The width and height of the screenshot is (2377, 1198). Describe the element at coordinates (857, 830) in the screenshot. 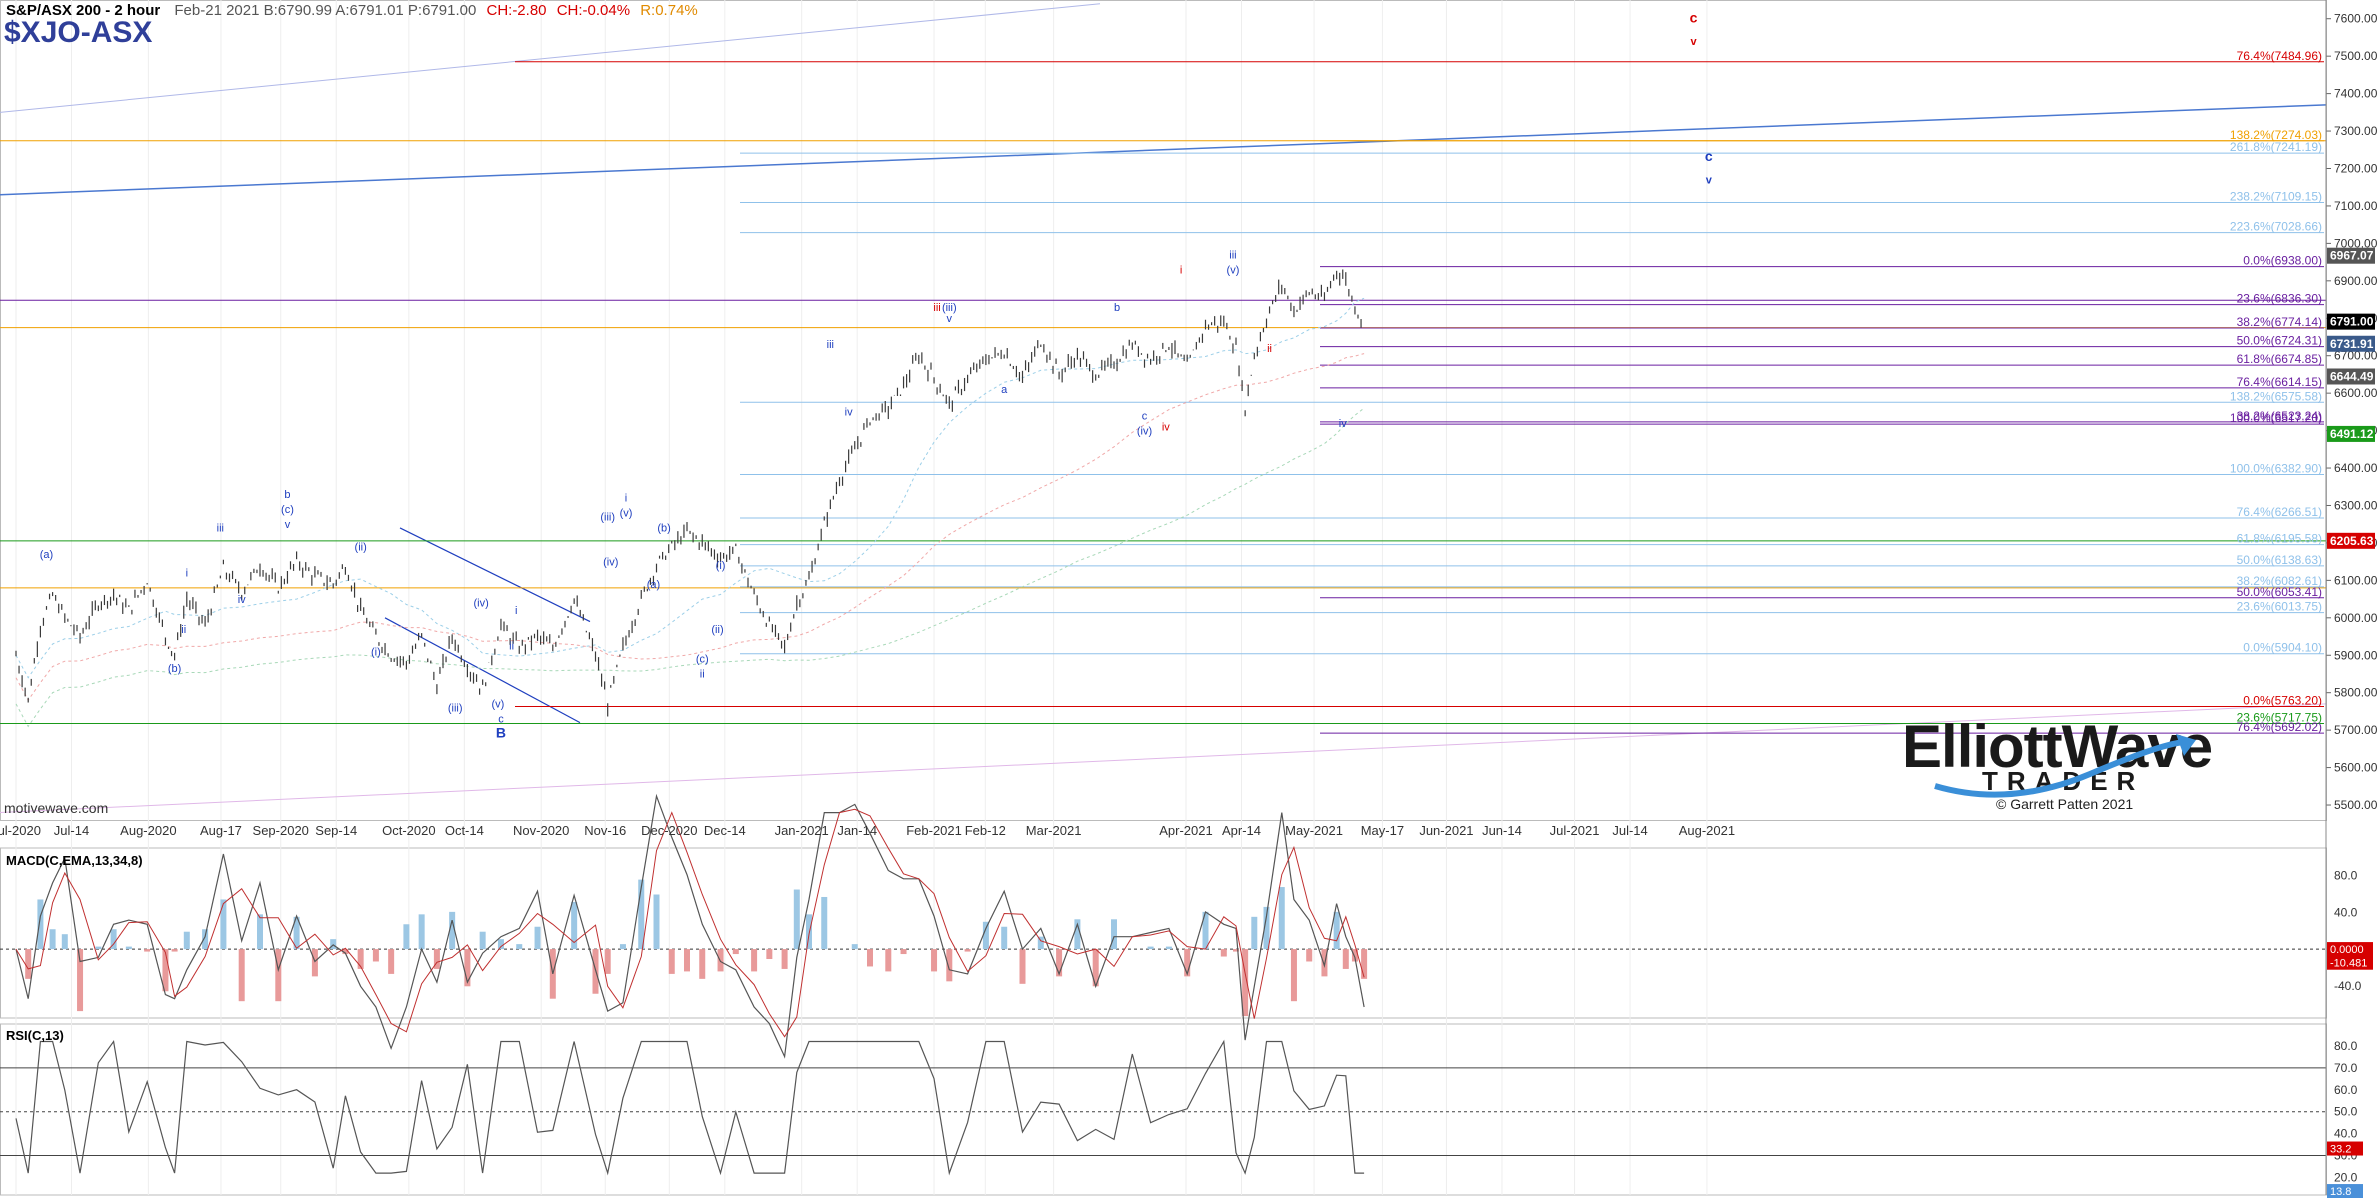

I see `x-tick-label: Jan-14` at that location.